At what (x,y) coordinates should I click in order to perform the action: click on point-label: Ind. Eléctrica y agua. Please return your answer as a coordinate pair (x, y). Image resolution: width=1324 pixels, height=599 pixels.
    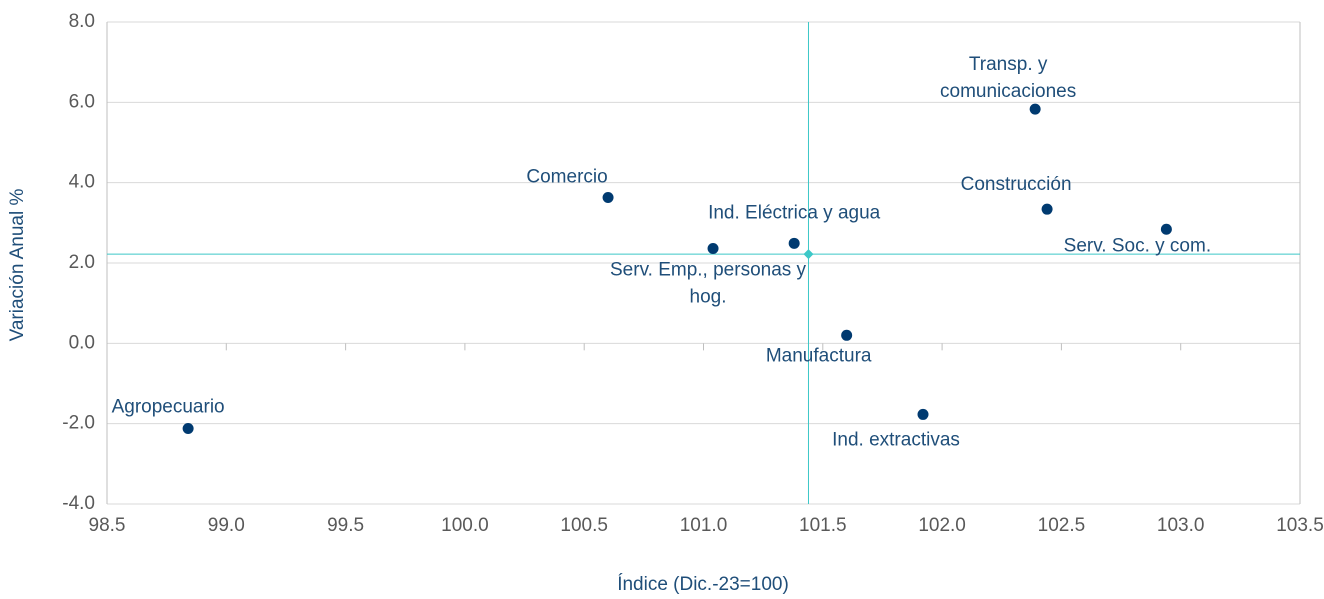
    Looking at the image, I should click on (794, 212).